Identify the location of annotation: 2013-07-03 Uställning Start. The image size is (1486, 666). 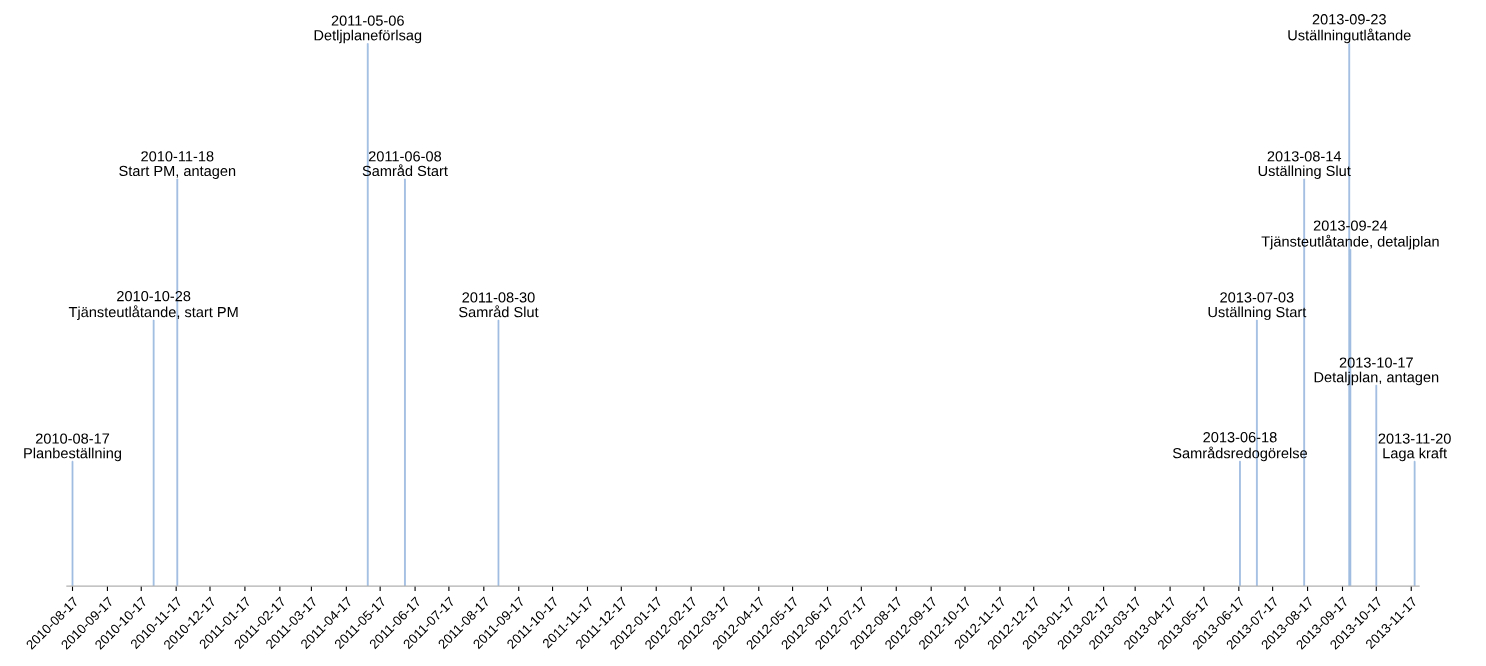
(1257, 306).